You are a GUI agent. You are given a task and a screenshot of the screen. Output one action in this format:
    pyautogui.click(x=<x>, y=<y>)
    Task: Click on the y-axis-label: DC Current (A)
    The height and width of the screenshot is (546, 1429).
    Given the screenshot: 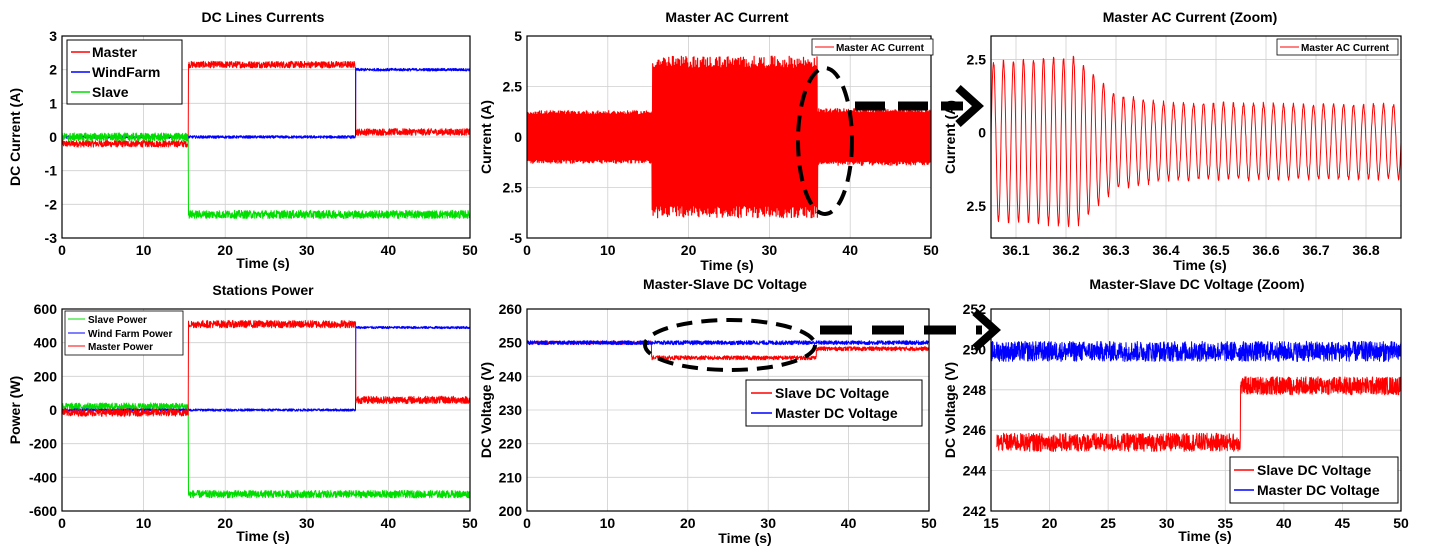 What is the action you would take?
    pyautogui.click(x=15, y=137)
    